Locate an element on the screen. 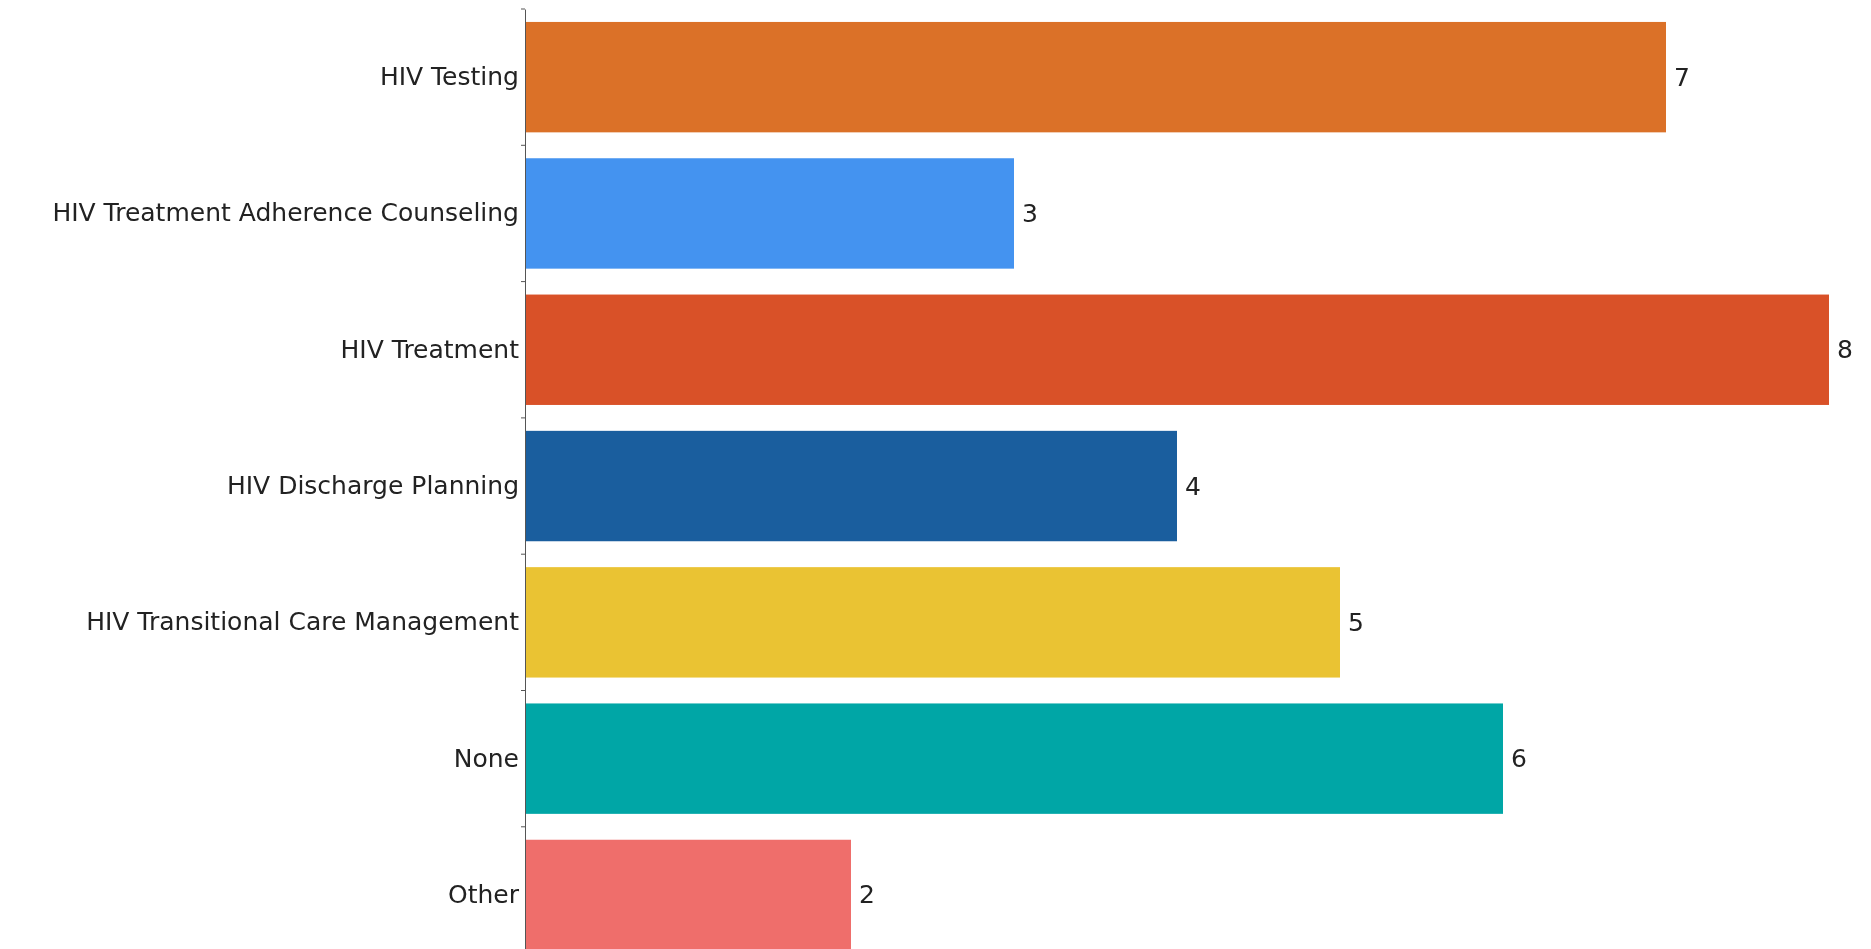 The image size is (1871, 949). data-label: 3 is located at coordinates (1030, 213).